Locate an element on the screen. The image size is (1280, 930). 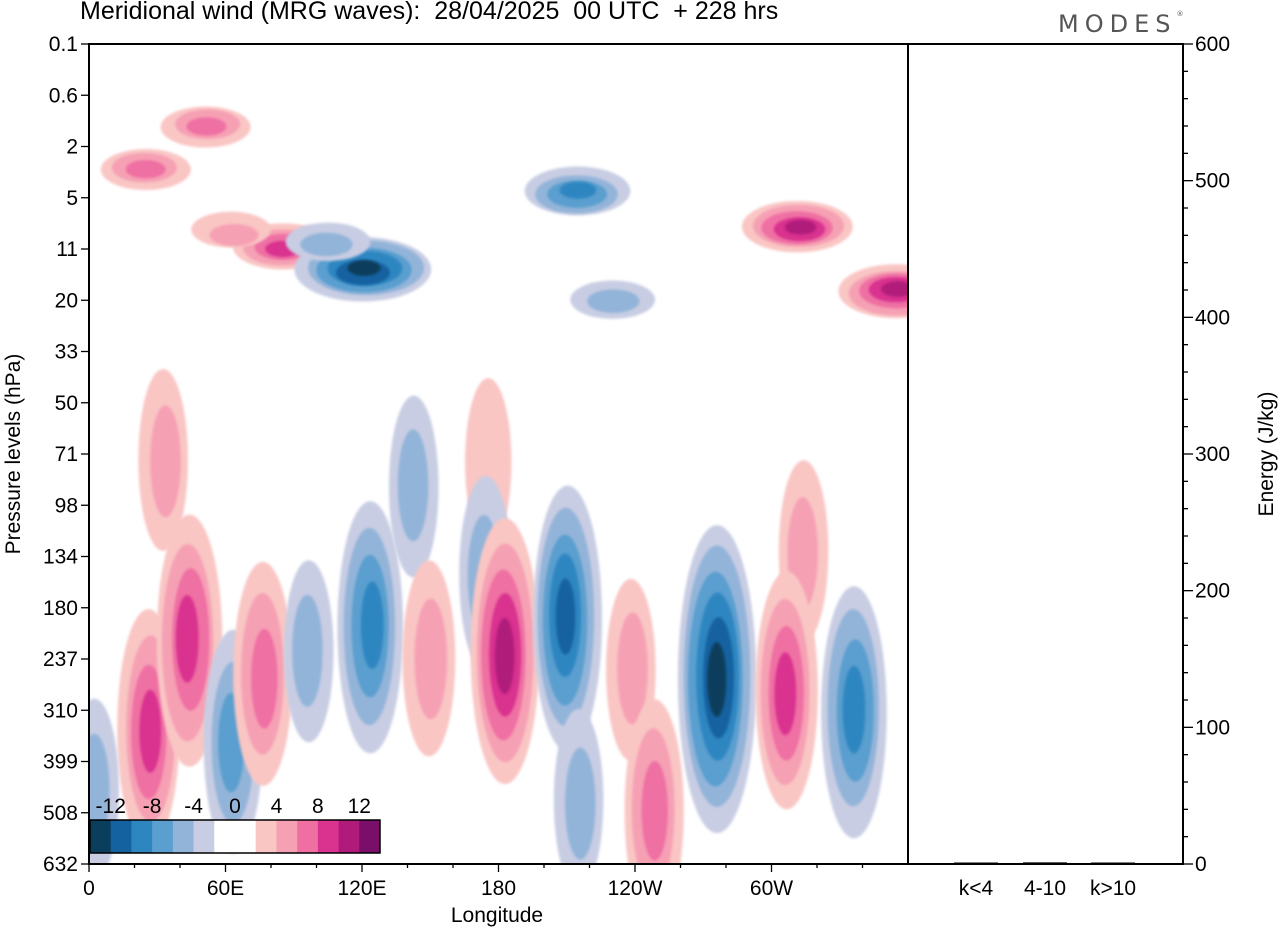
y-tick-label: 632 is located at coordinates (60, 864).